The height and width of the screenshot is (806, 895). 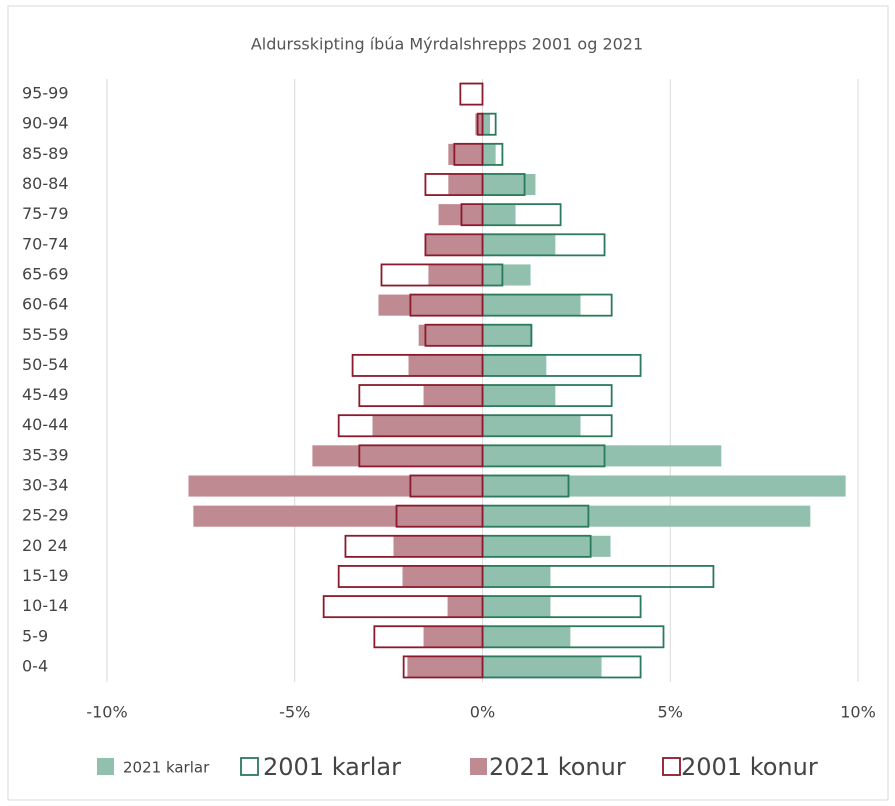 What do you see at coordinates (332, 767) in the screenshot?
I see `legend-label: 2001 karlar` at bounding box center [332, 767].